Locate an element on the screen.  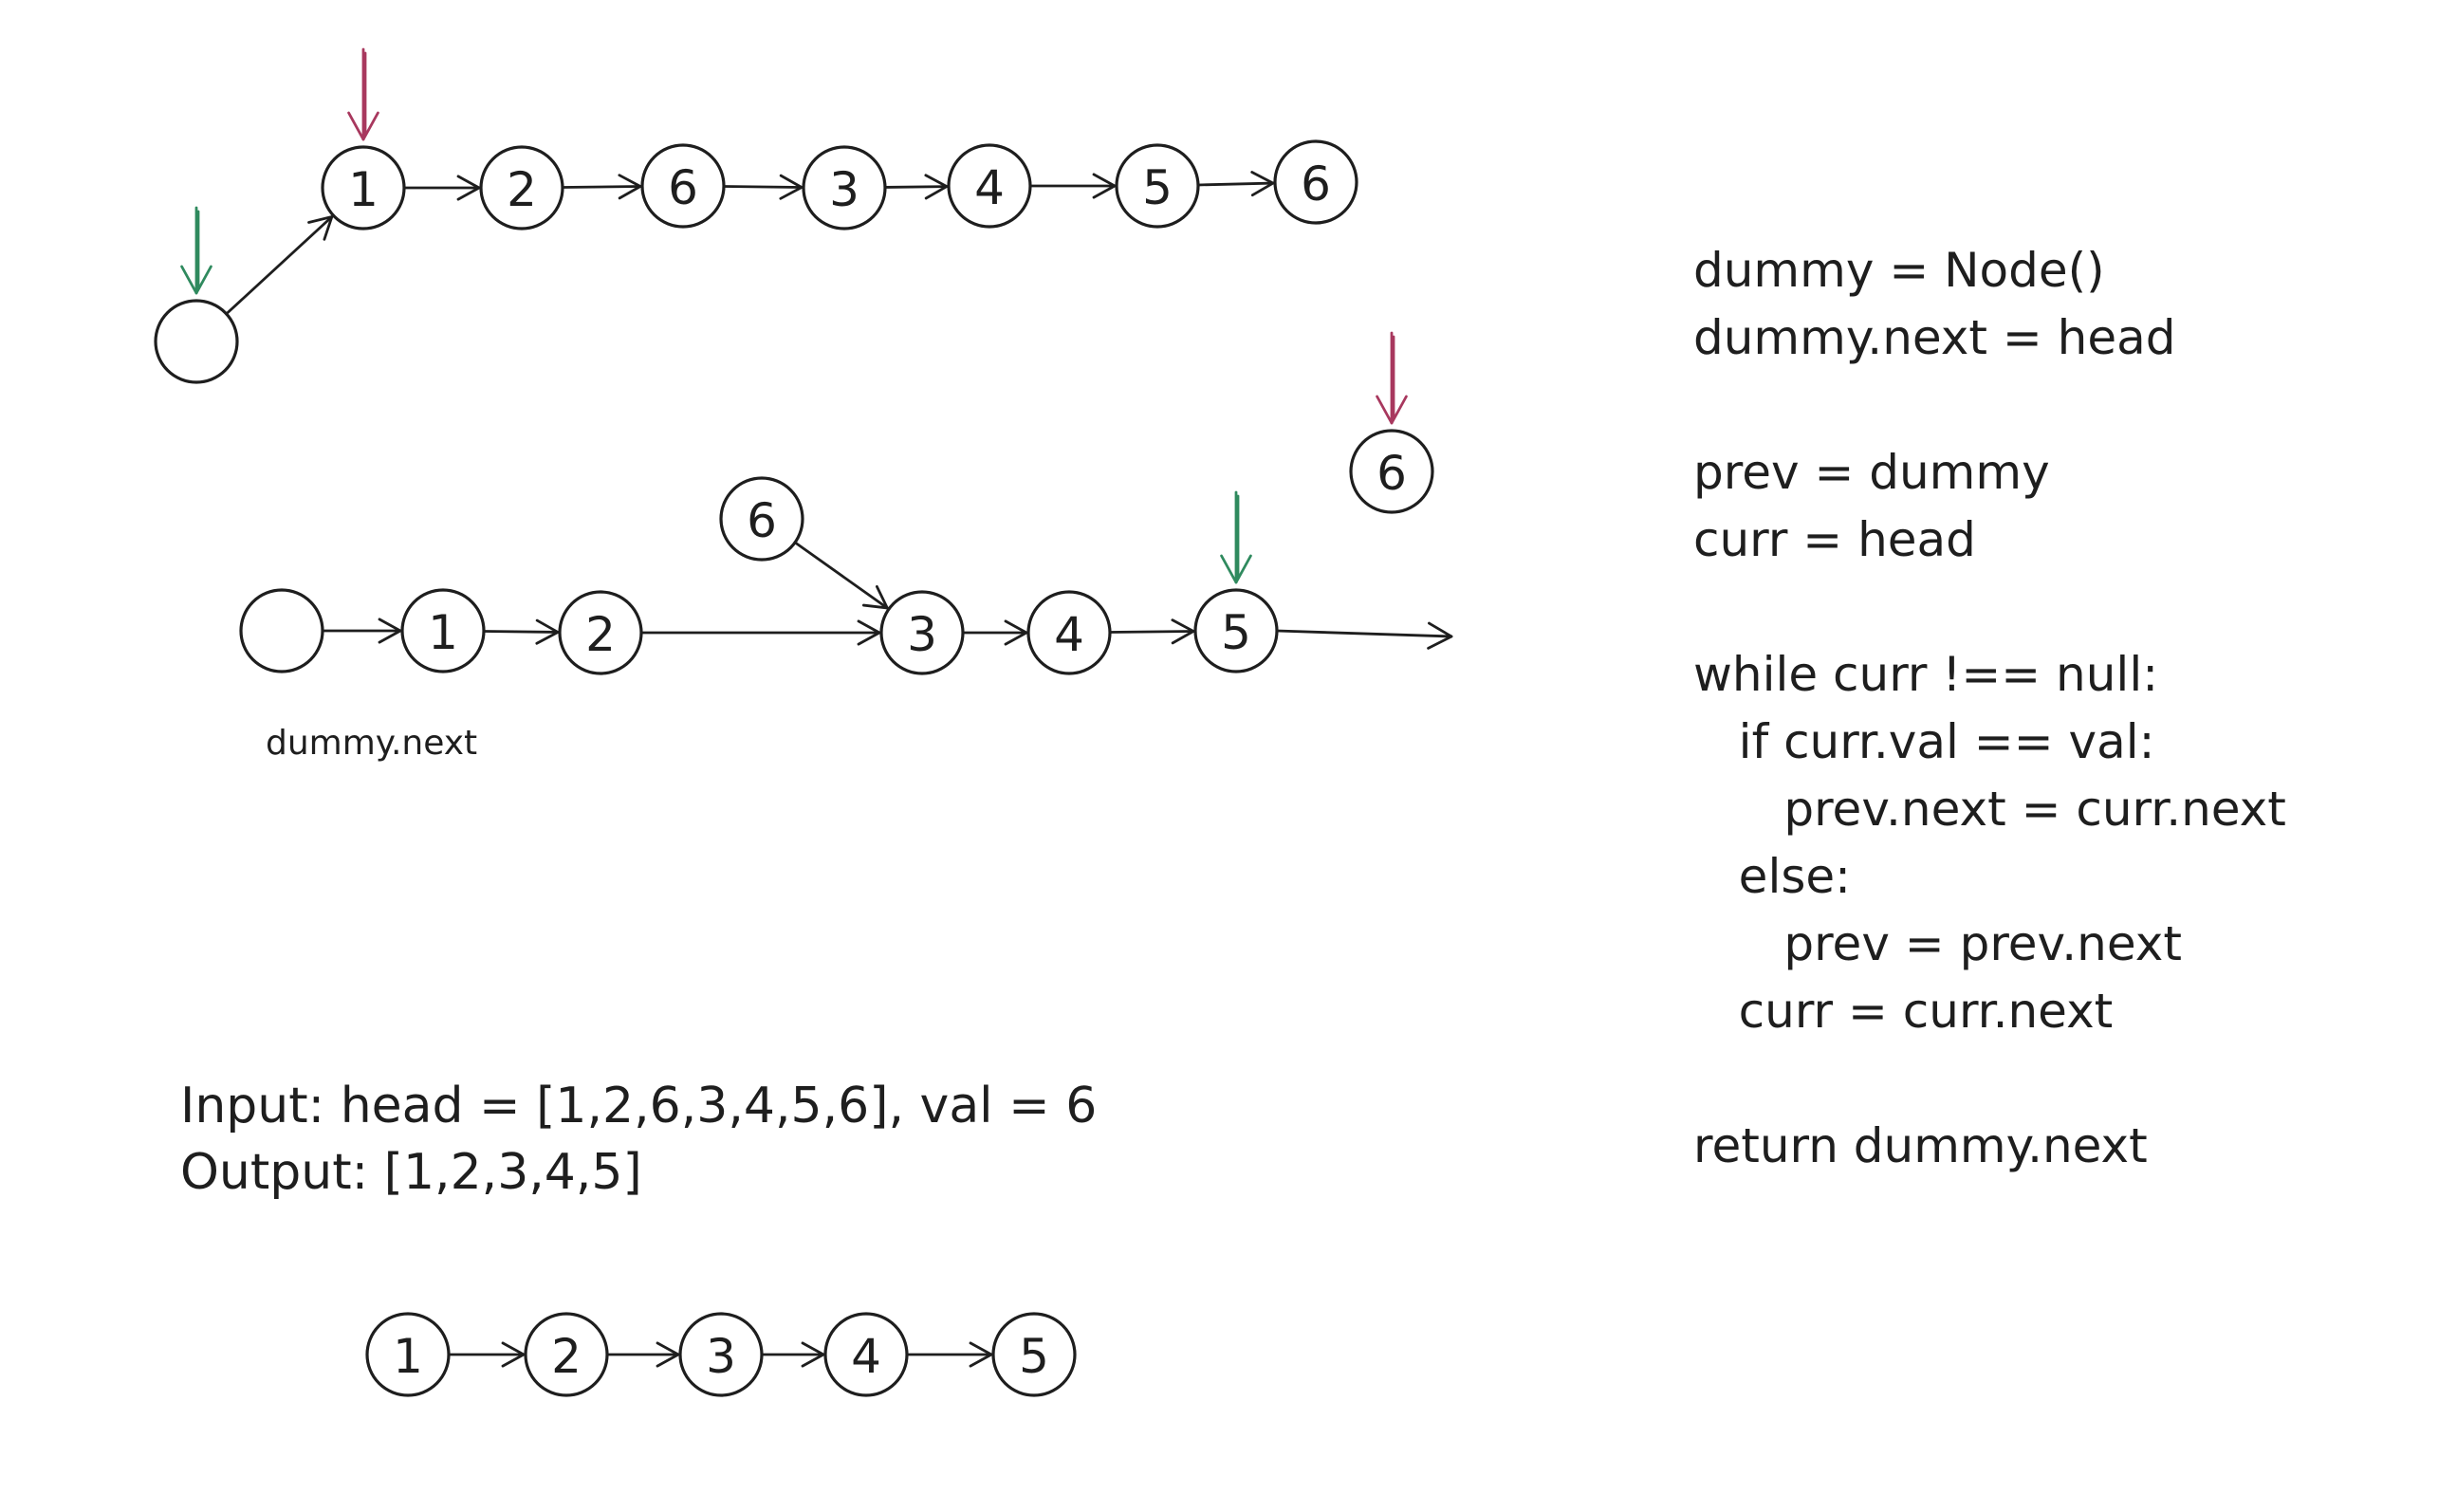
edge-d1-n6-to-d1-n7 is located at coordinates (1236, 184).